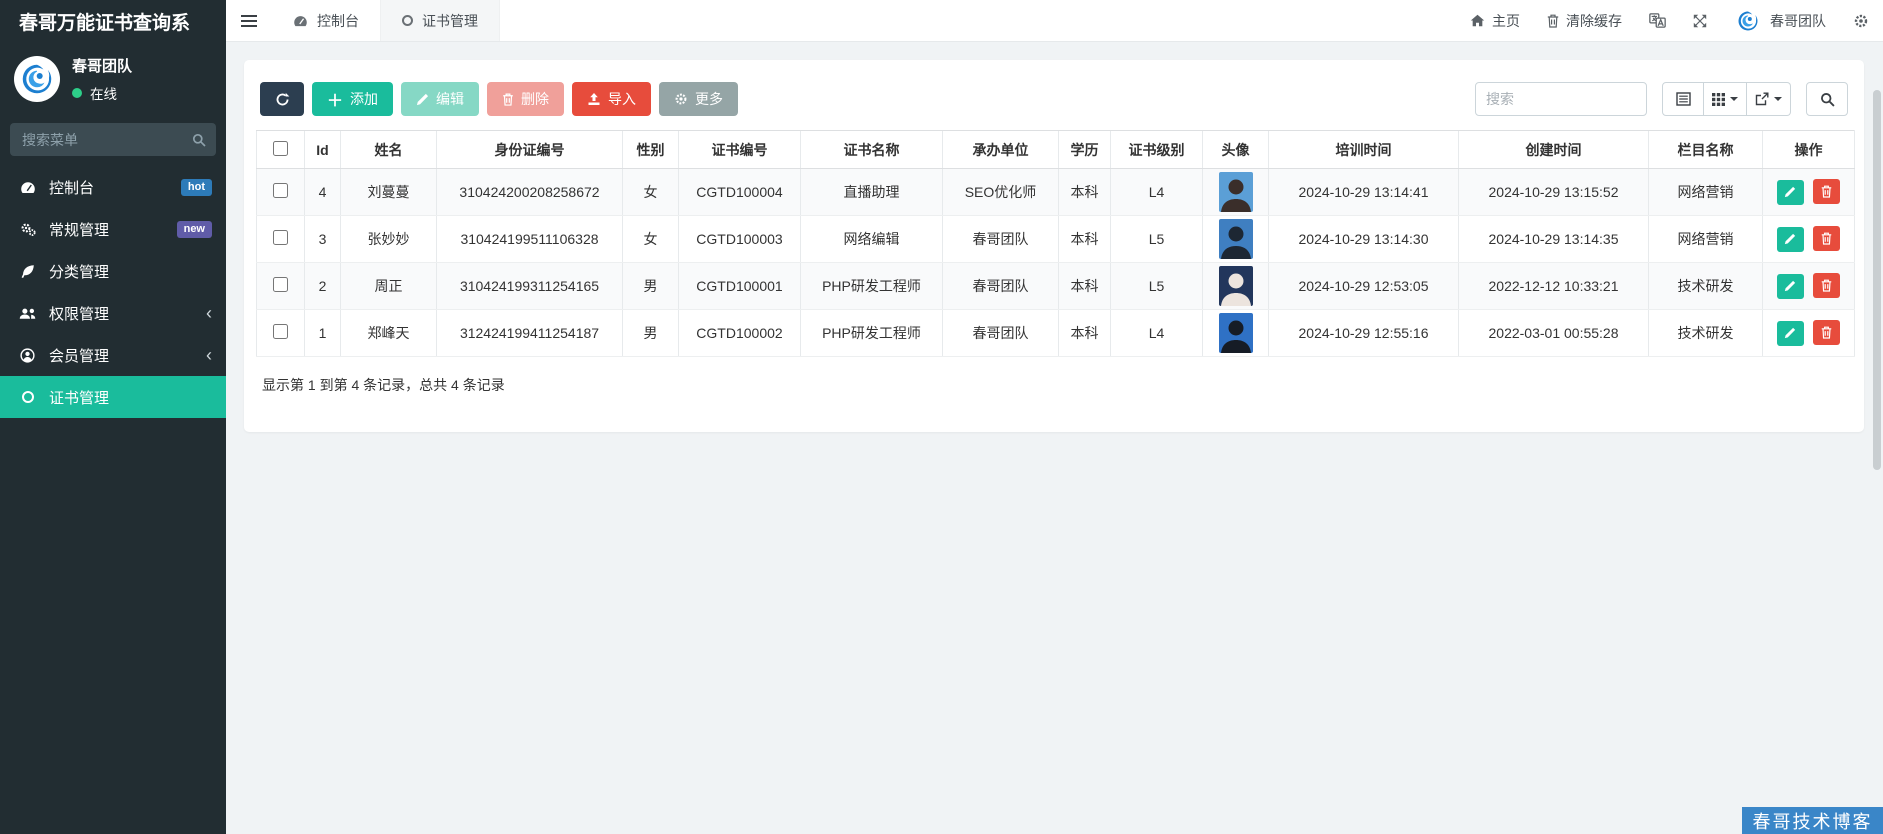 This screenshot has height=834, width=1883. Describe the element at coordinates (1000, 149) in the screenshot. I see `col-organizer: 承办单位` at that location.